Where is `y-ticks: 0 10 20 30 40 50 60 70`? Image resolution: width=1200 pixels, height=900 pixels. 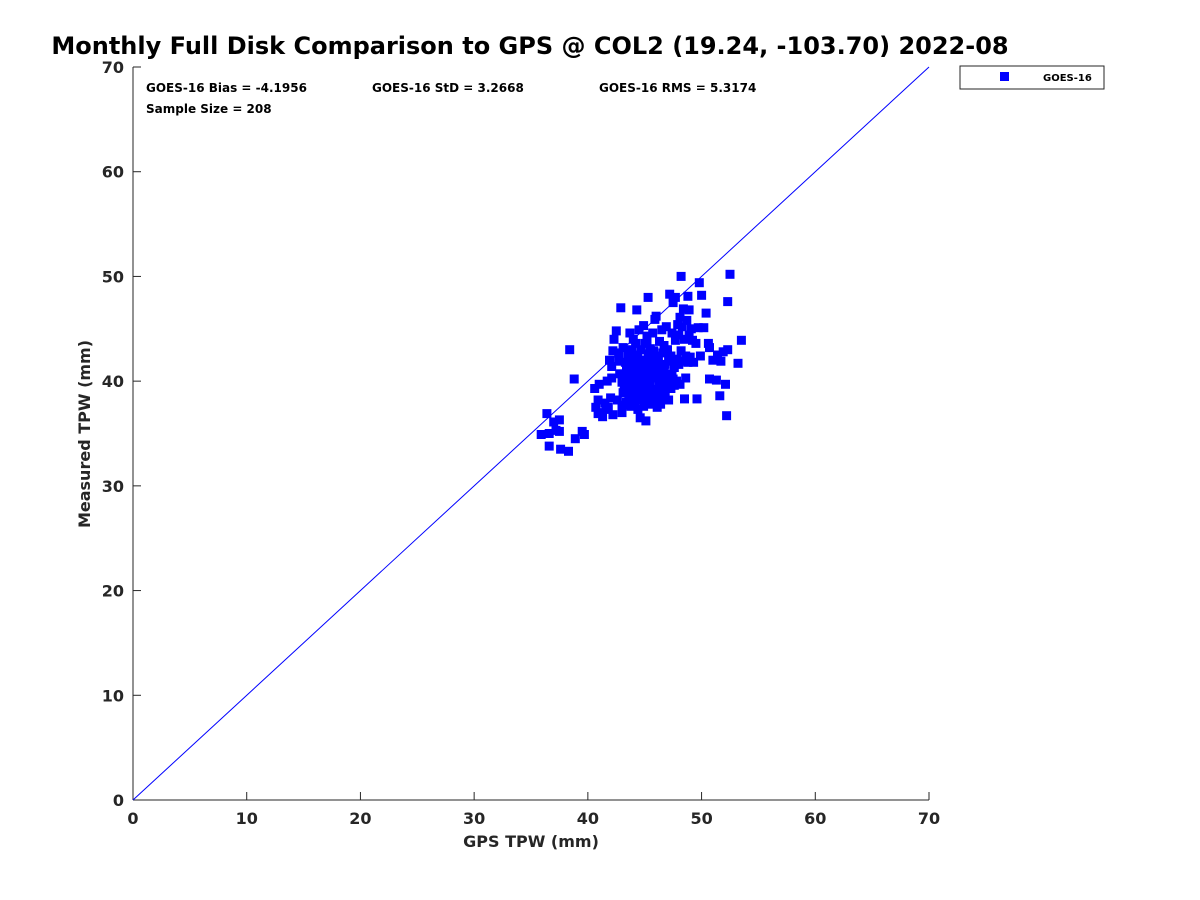 y-ticks: 0 10 20 30 40 50 60 70 is located at coordinates (121, 434).